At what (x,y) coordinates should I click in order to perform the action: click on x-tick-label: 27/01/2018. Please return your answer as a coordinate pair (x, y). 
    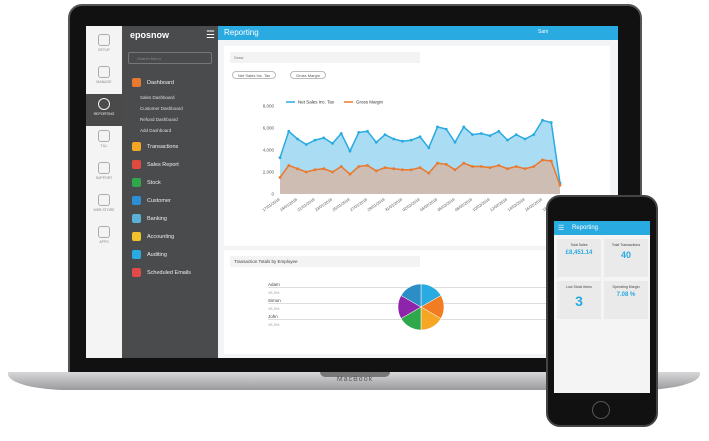
    Looking at the image, I should click on (359, 204).